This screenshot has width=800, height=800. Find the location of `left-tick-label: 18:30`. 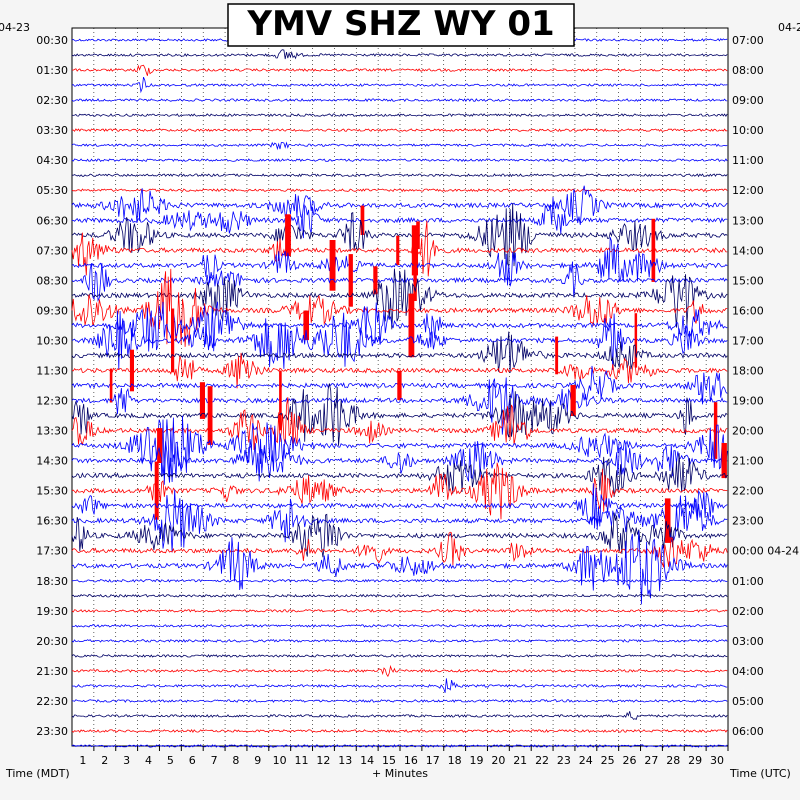

left-tick-label: 18:30 is located at coordinates (52, 581).